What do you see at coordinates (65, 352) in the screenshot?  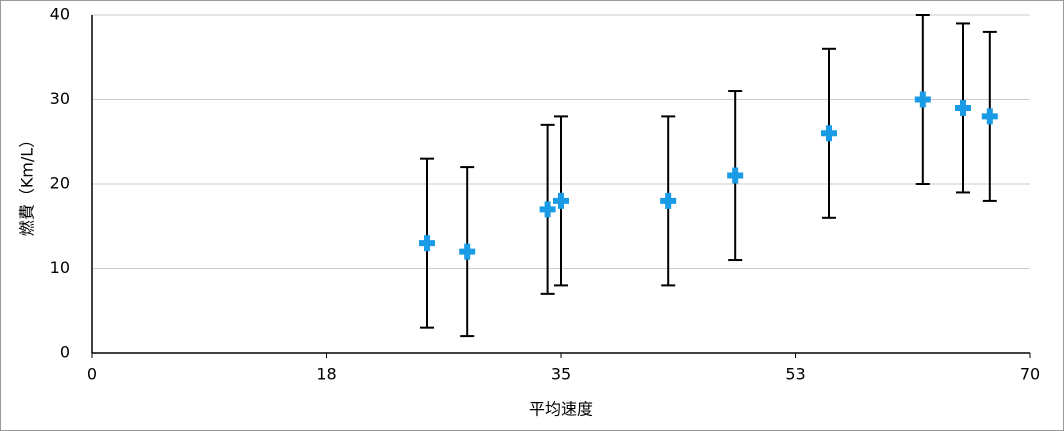 I see `y-tick-label: 0` at bounding box center [65, 352].